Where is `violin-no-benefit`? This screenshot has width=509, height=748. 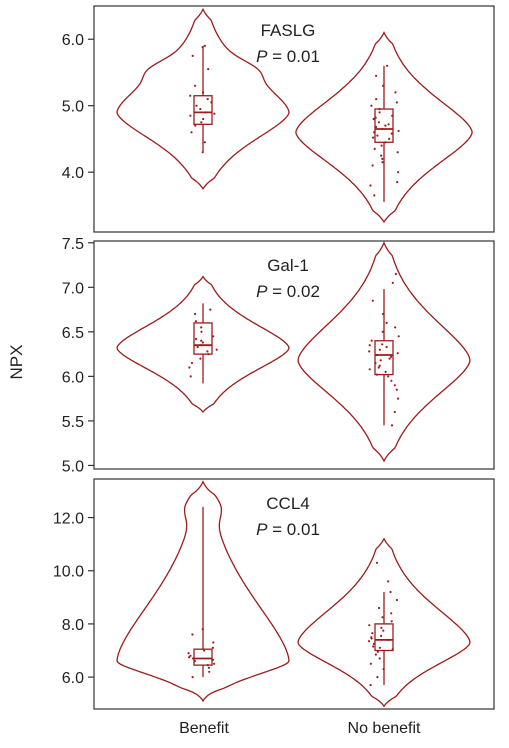
violin-no-benefit is located at coordinates (384, 127).